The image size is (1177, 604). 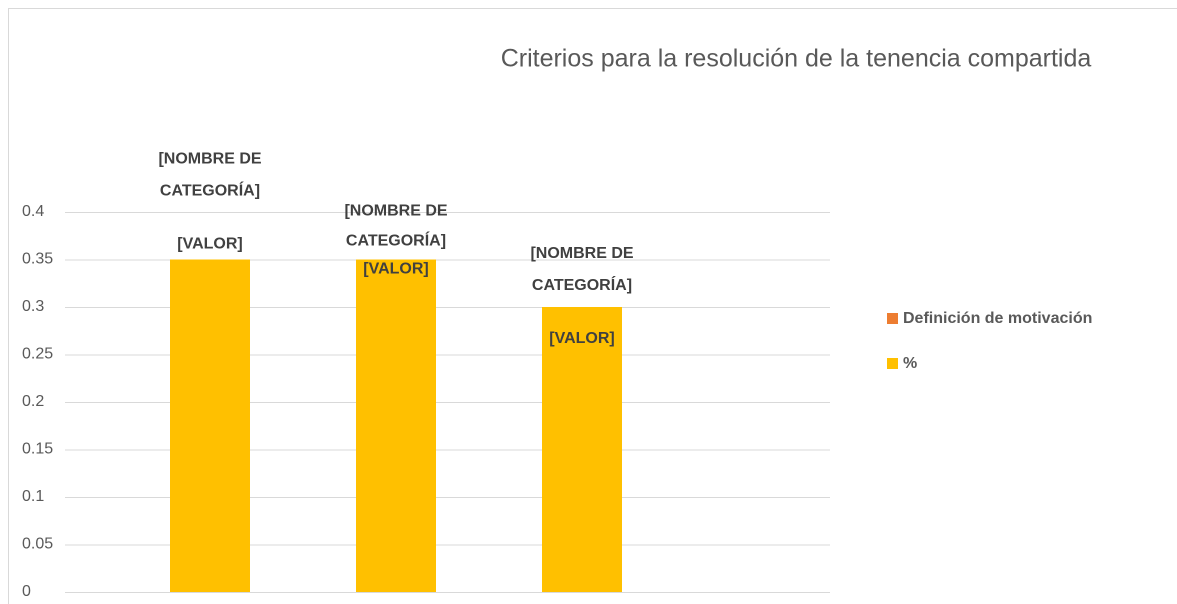 I want to click on legend-label: Definición de motivación, so click(x=997, y=318).